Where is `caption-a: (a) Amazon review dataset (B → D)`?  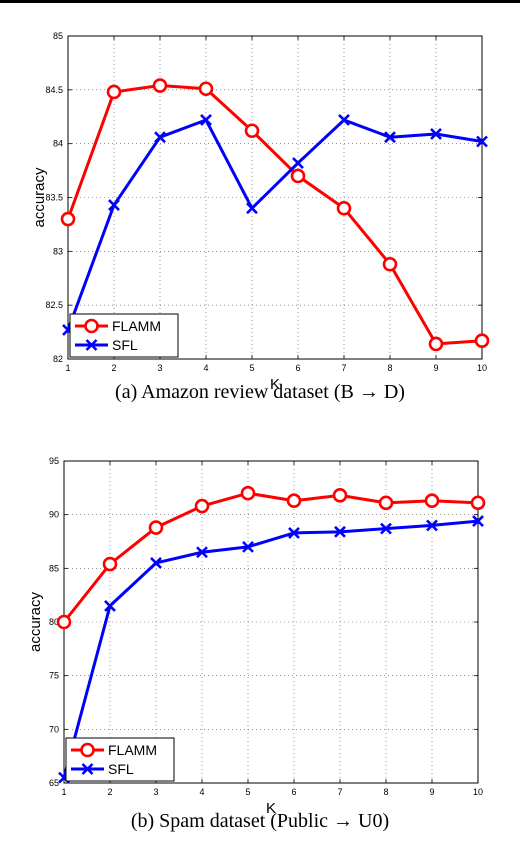 caption-a: (a) Amazon review dataset (B → D) is located at coordinates (260, 392).